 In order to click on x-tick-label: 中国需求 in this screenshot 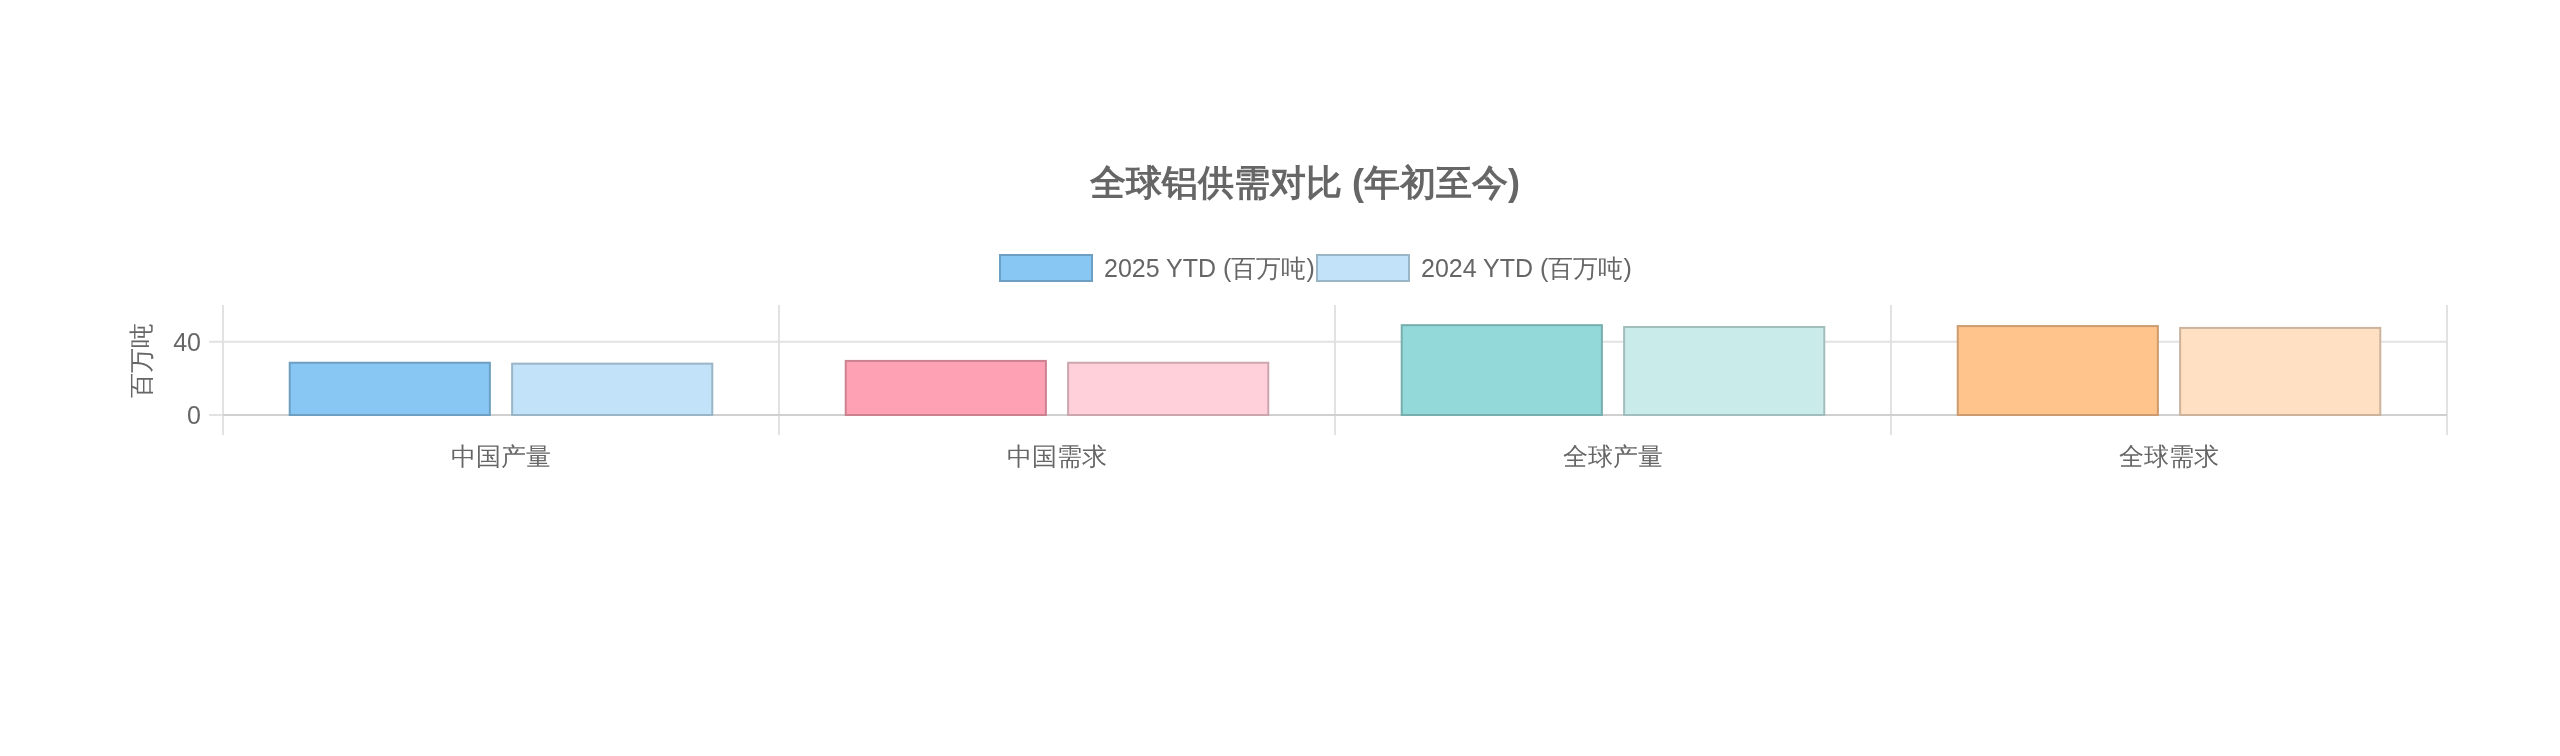, I will do `click(1057, 456)`.